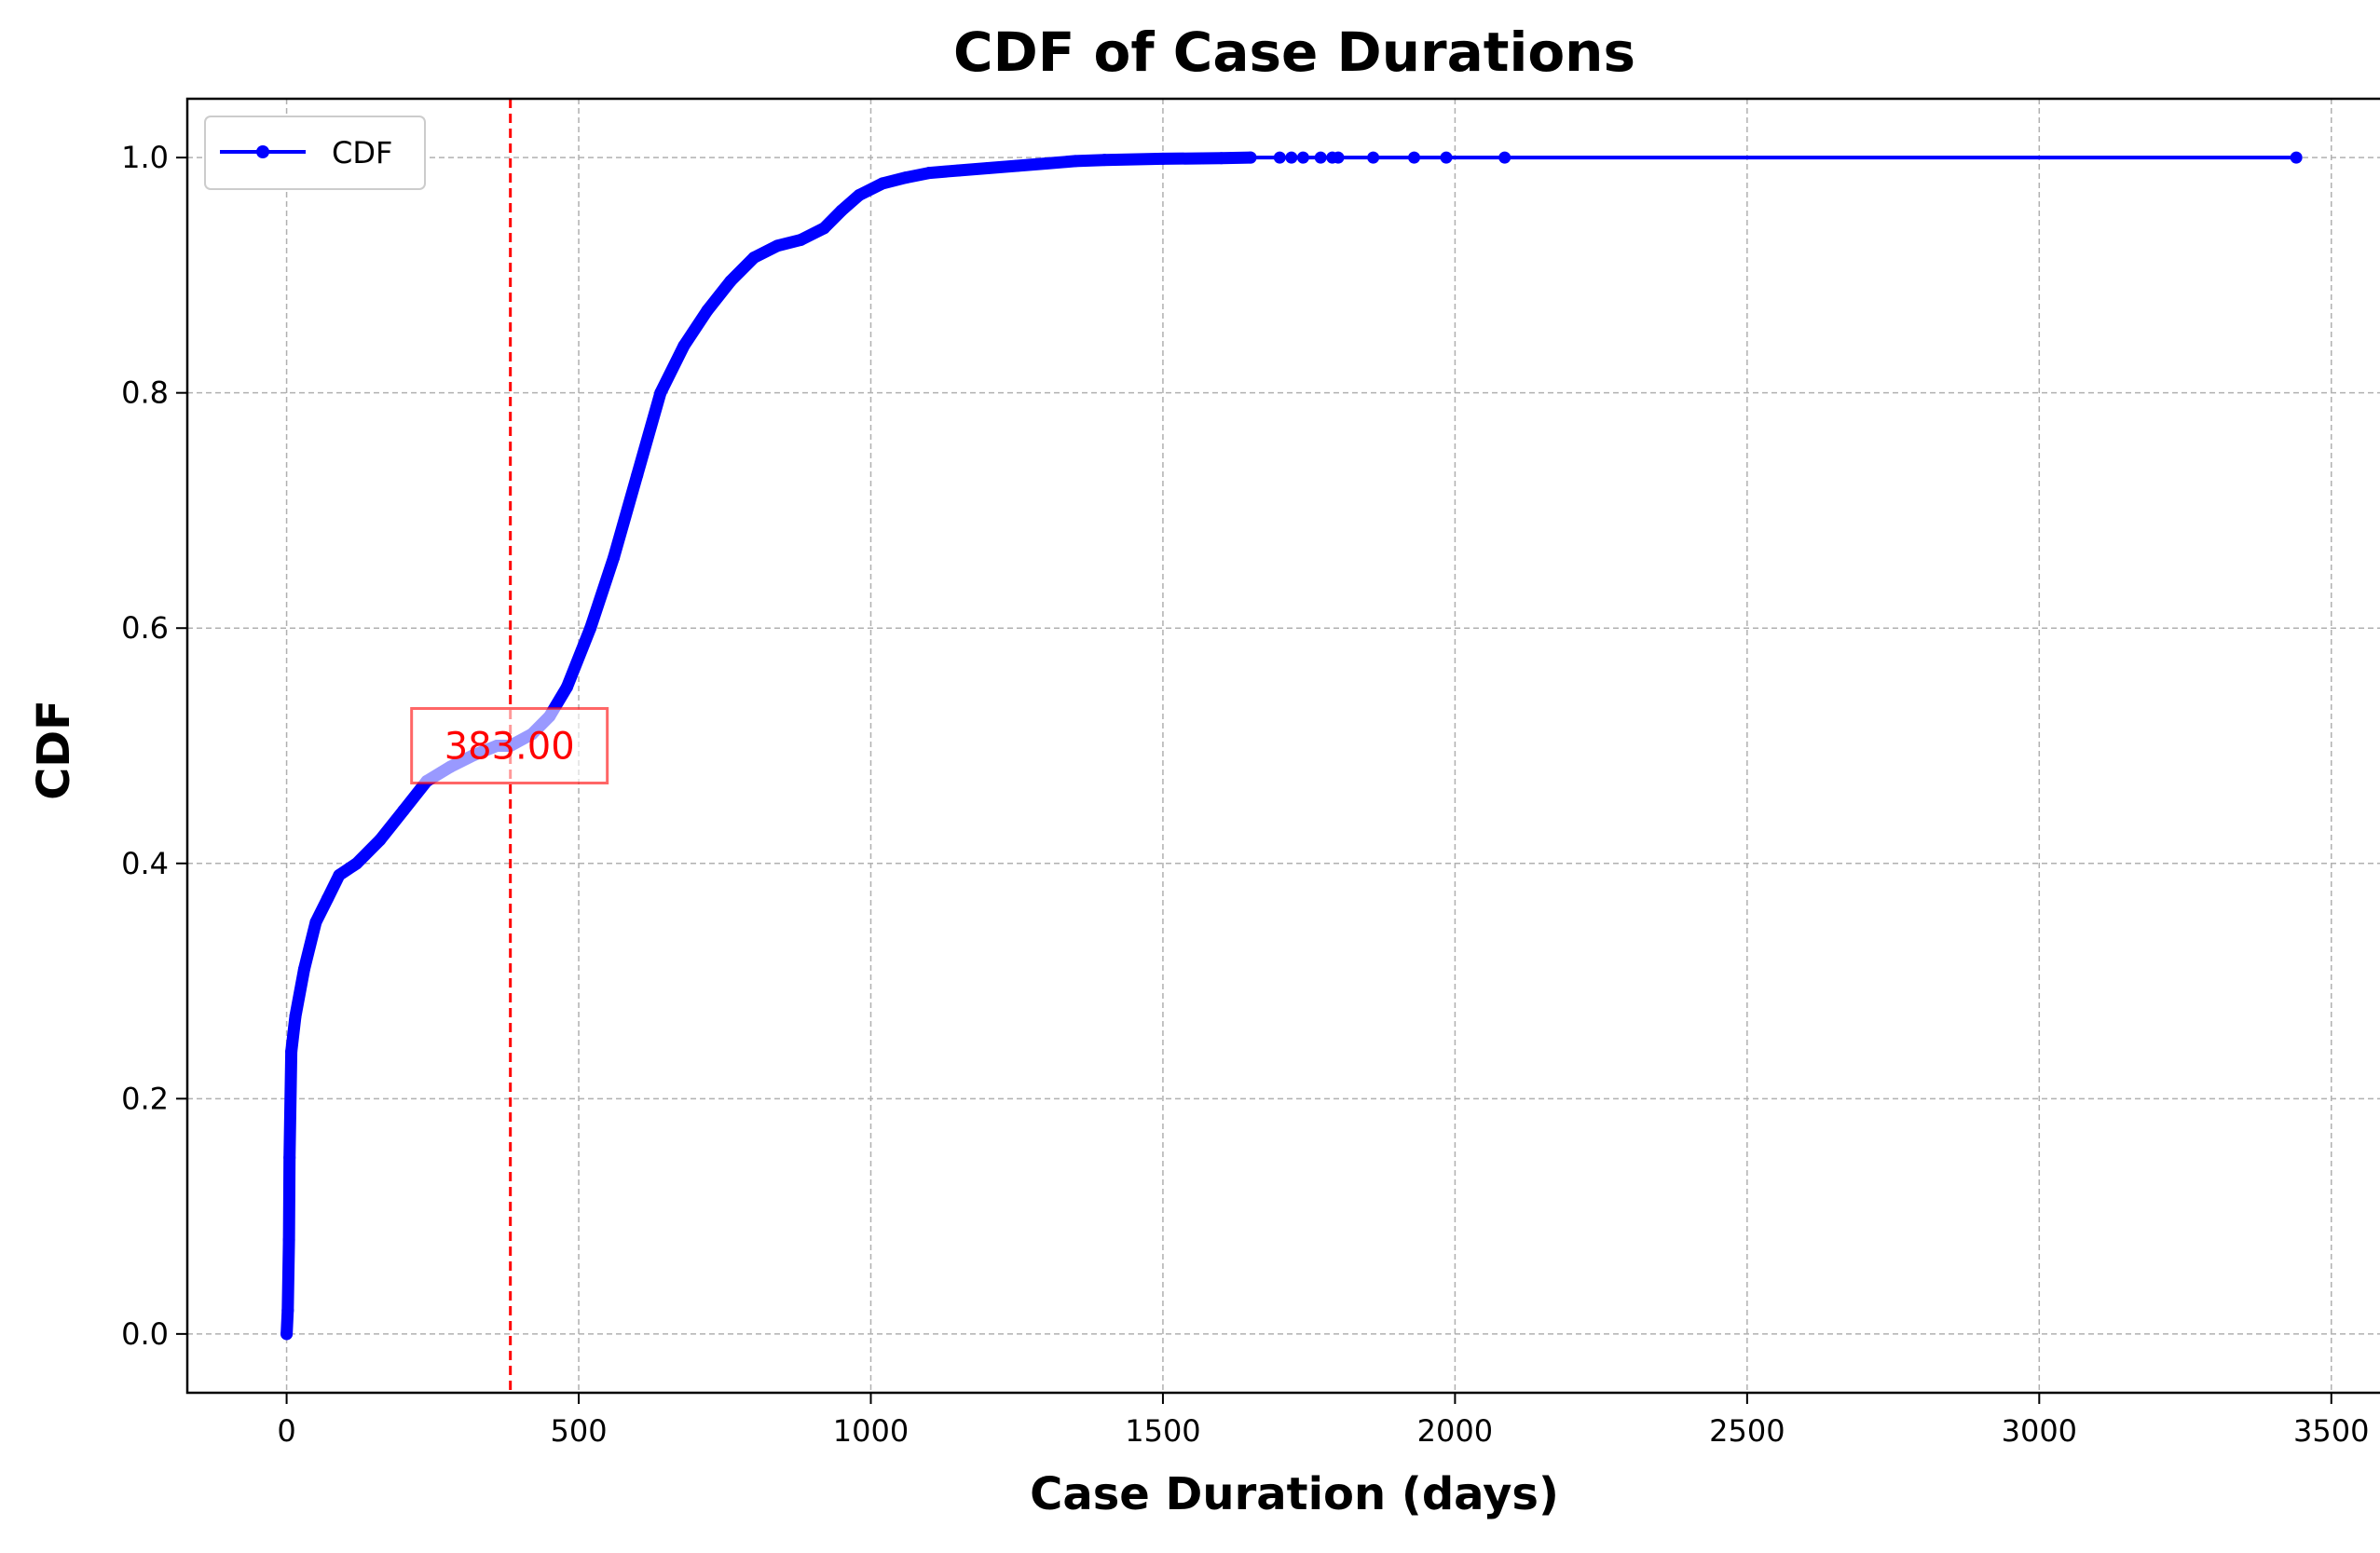 This screenshot has height=1553, width=2380. What do you see at coordinates (145, 393) in the screenshot?
I see `y-tick-label: 0.8` at bounding box center [145, 393].